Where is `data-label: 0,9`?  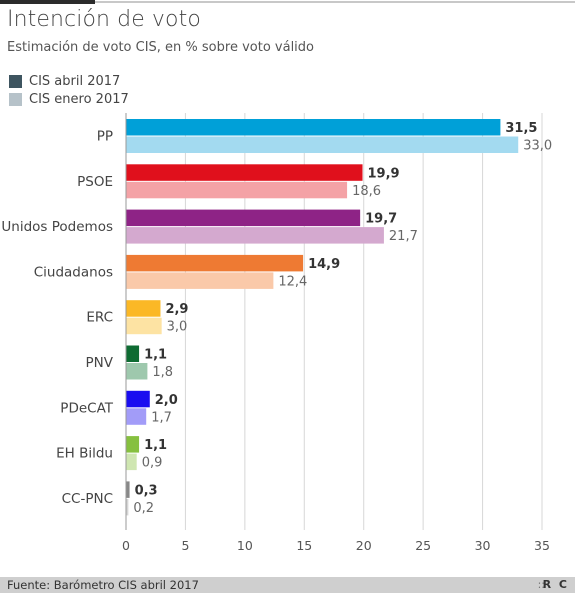 data-label: 0,9 is located at coordinates (152, 463).